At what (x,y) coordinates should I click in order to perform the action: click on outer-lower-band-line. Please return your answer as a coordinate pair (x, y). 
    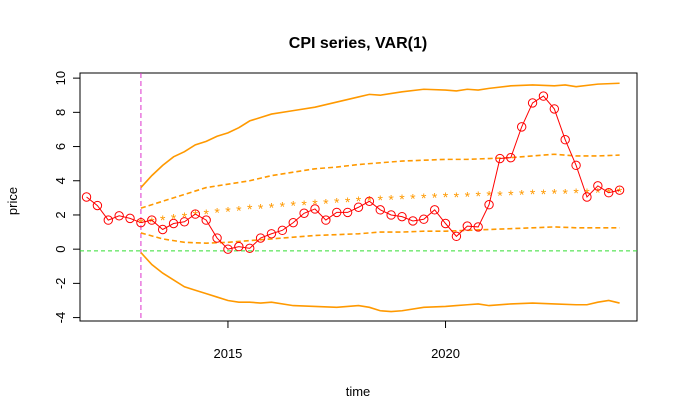
    Looking at the image, I should click on (380, 282).